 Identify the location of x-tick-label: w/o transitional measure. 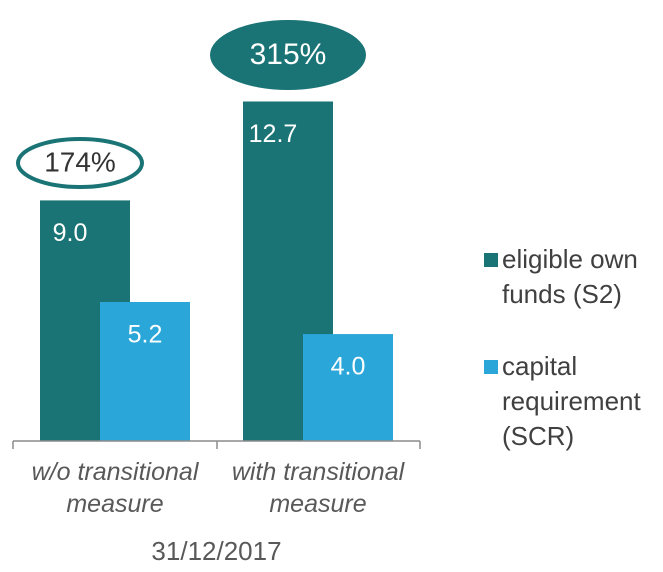
(115, 488).